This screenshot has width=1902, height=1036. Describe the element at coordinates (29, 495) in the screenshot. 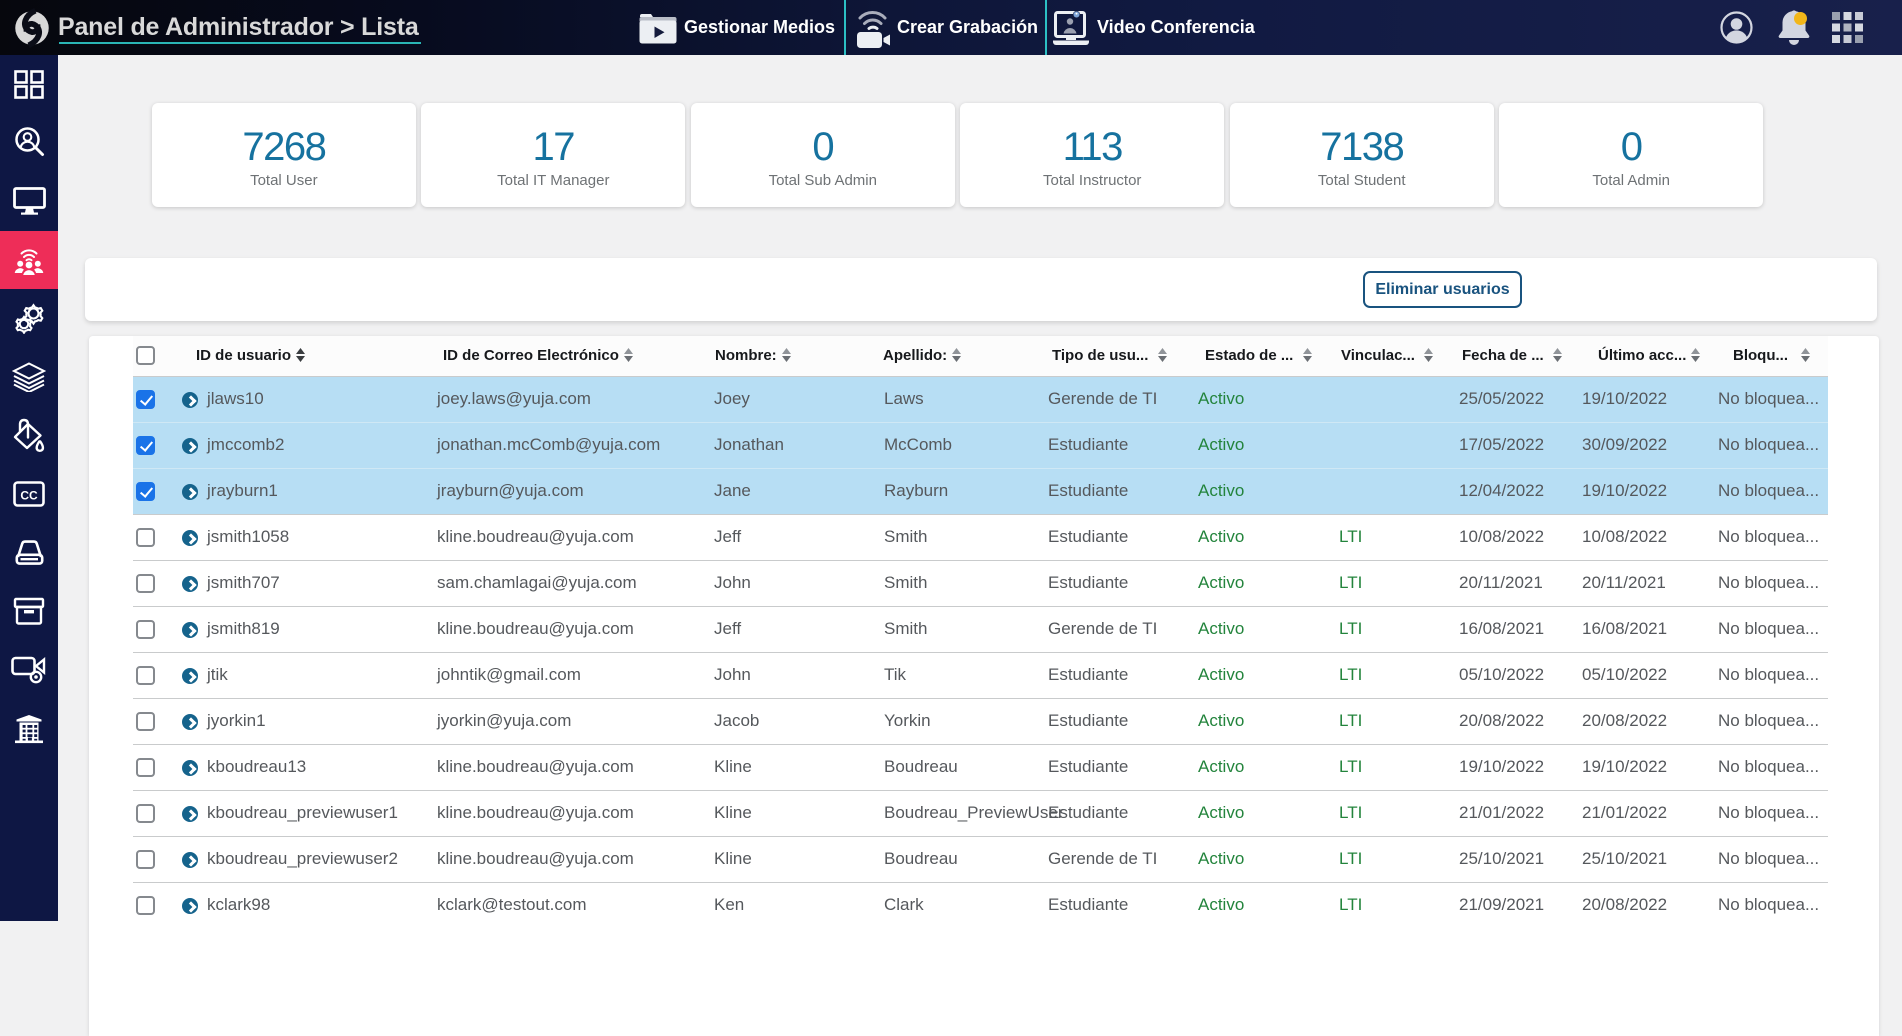

I see `svg-text: CC` at that location.